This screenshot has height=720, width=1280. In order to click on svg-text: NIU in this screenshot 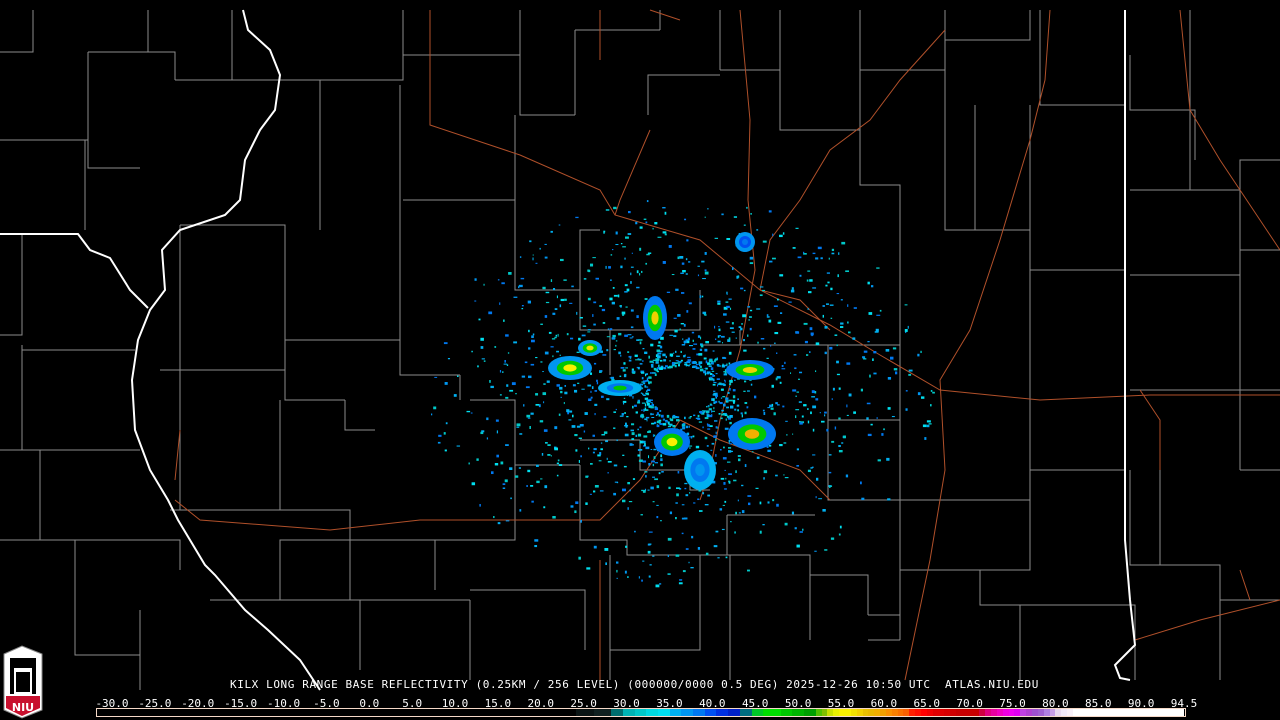, I will do `click(23, 707)`.